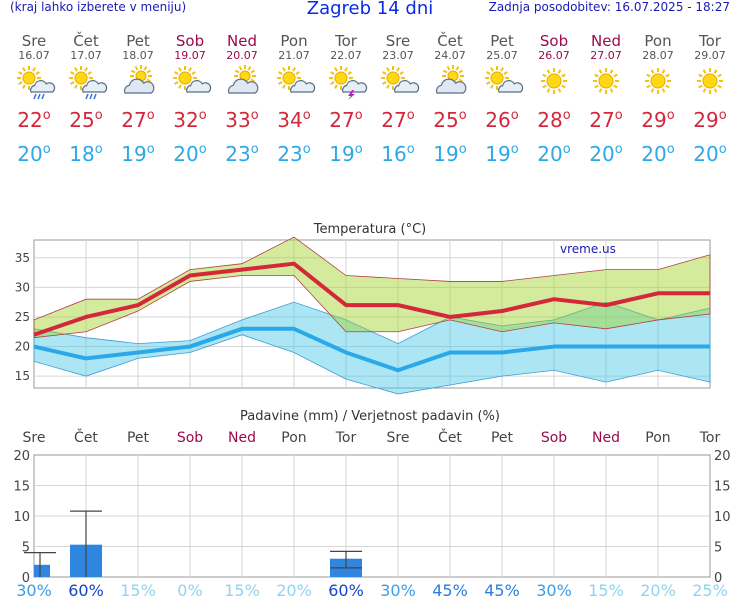 This screenshot has height=600, width=740. Describe the element at coordinates (26, 548) in the screenshot. I see `y-tick-label-left: 5` at that location.